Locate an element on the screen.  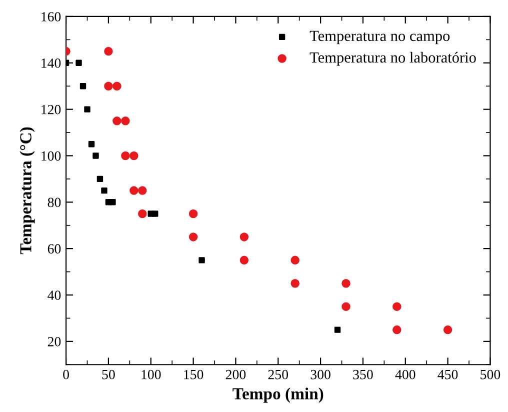
x-tick-label: 450 is located at coordinates (448, 375).